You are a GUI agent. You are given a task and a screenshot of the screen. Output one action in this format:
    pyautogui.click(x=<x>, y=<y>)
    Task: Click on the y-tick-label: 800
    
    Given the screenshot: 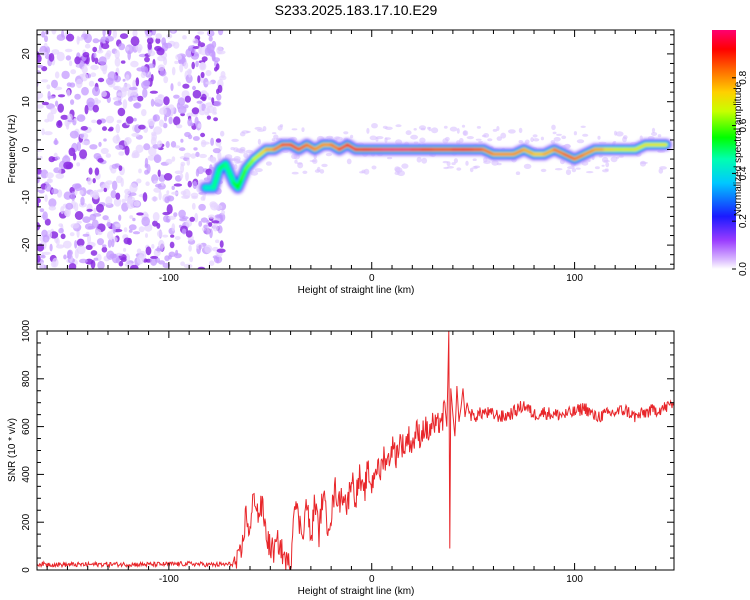 What is the action you would take?
    pyautogui.click(x=26, y=378)
    